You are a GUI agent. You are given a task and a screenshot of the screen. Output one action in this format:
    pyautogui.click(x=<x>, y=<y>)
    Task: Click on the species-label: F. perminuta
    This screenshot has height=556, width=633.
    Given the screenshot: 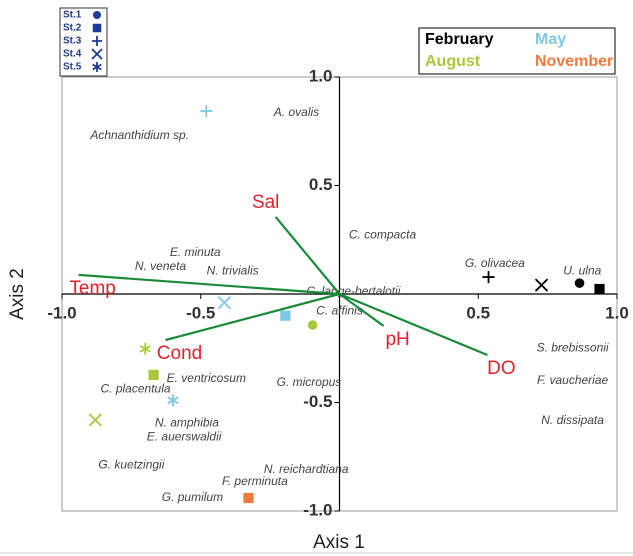 What is the action you would take?
    pyautogui.click(x=255, y=481)
    